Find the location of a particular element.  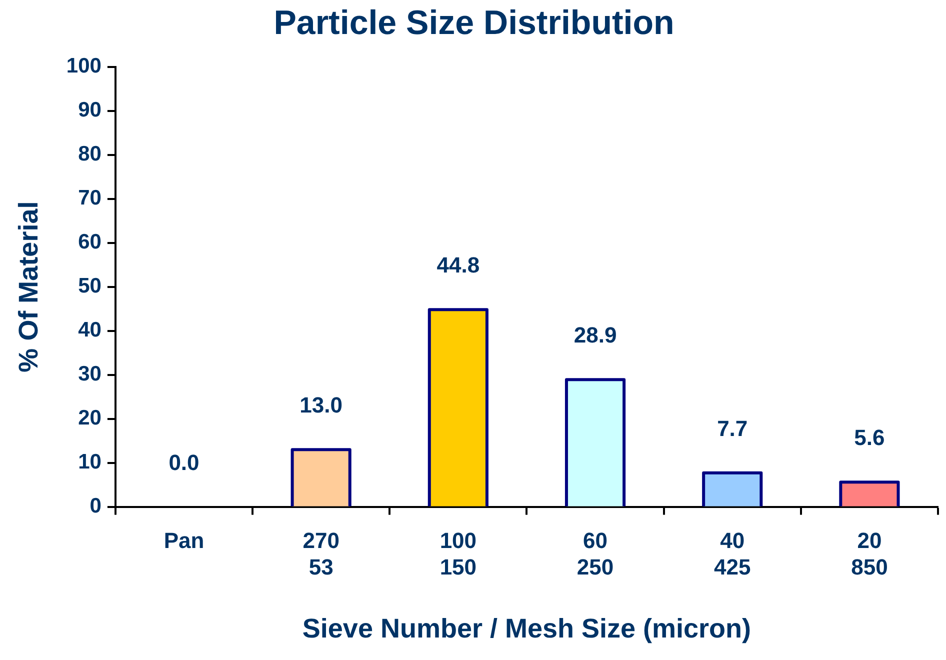

y-tick-label: 90 is located at coordinates (90, 110).